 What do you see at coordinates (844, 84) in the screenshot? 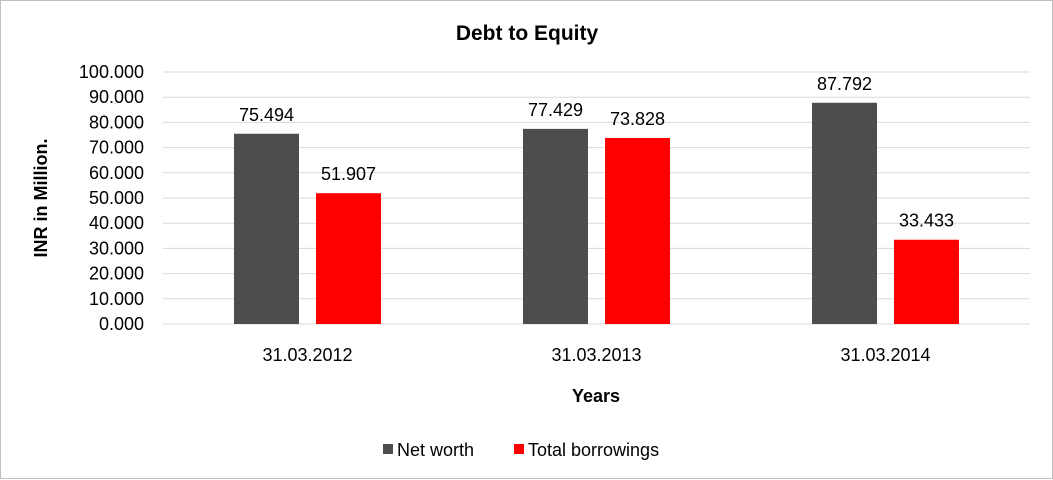
I see `data-label: 87.792` at bounding box center [844, 84].